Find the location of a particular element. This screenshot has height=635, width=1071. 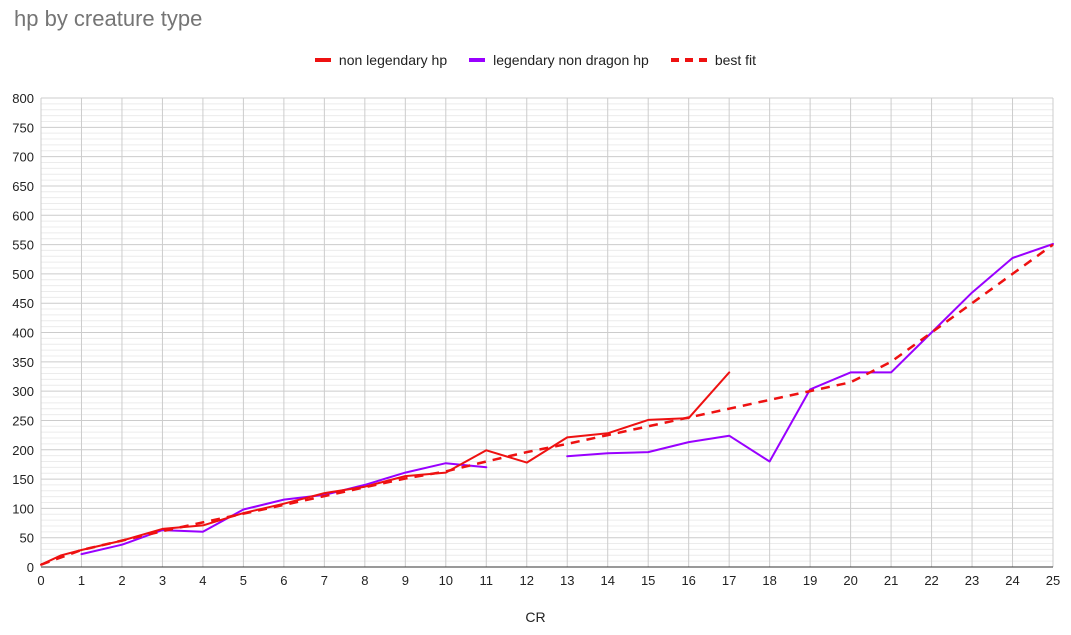

legend-swatch-best-fit is located at coordinates (688, 60).